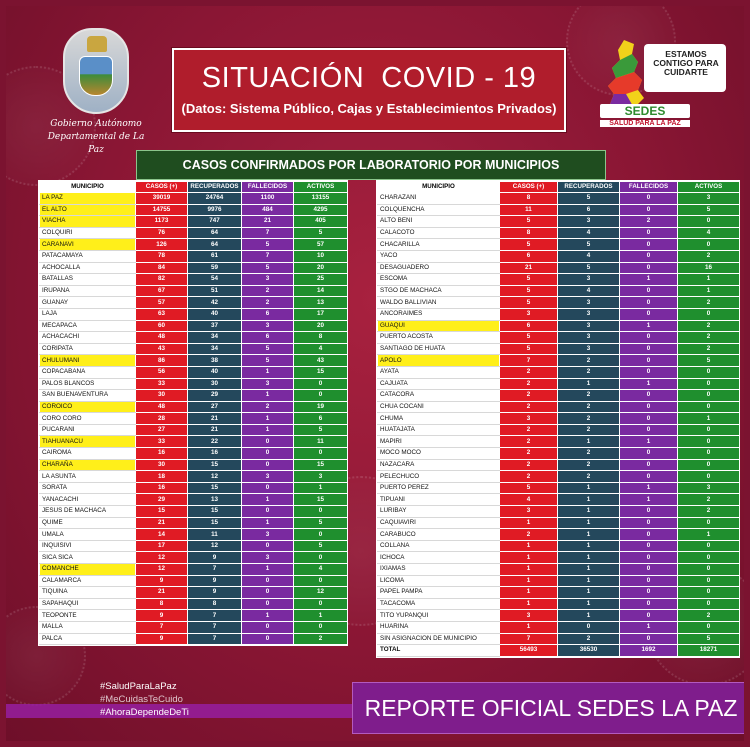 This screenshot has width=750, height=747. Describe the element at coordinates (87, 581) in the screenshot. I see `municipio-cell: CALAMARCA` at that location.